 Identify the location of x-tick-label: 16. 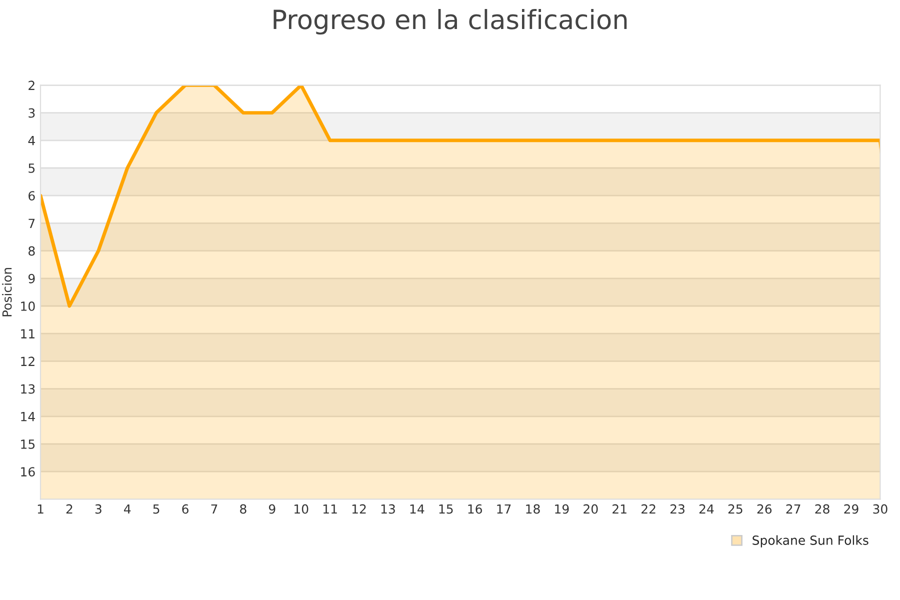
(475, 509).